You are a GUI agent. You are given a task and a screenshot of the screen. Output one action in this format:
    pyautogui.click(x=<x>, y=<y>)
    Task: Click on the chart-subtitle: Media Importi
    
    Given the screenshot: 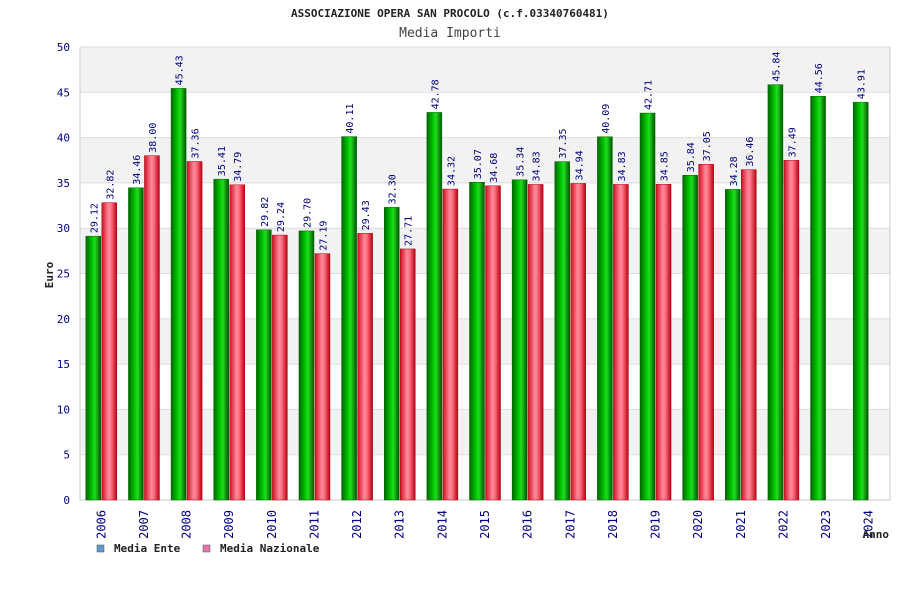 What is the action you would take?
    pyautogui.click(x=450, y=33)
    